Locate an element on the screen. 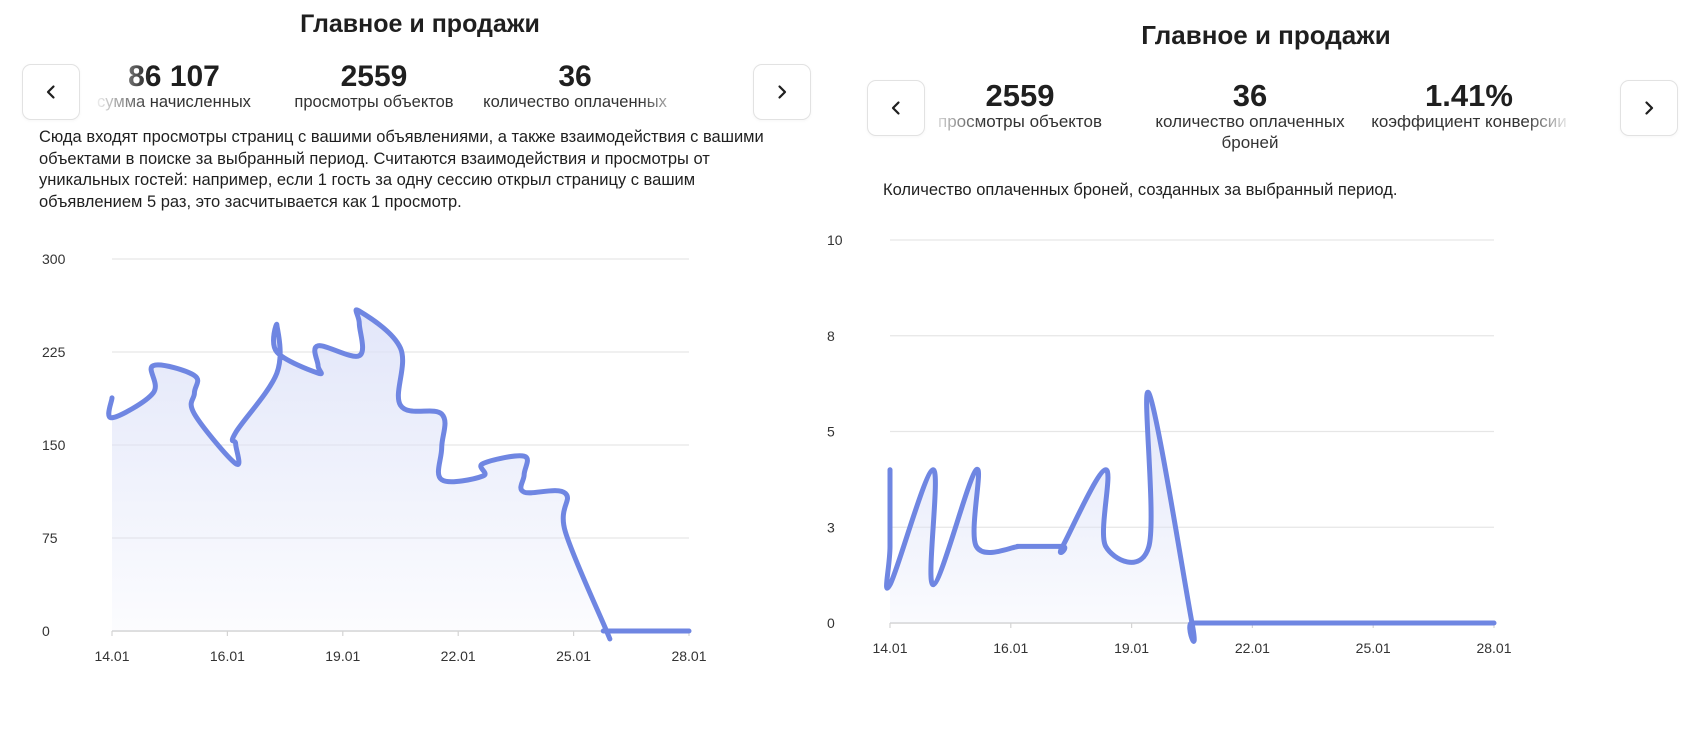 The height and width of the screenshot is (741, 1687). metric-value: 86 107 is located at coordinates (174, 77).